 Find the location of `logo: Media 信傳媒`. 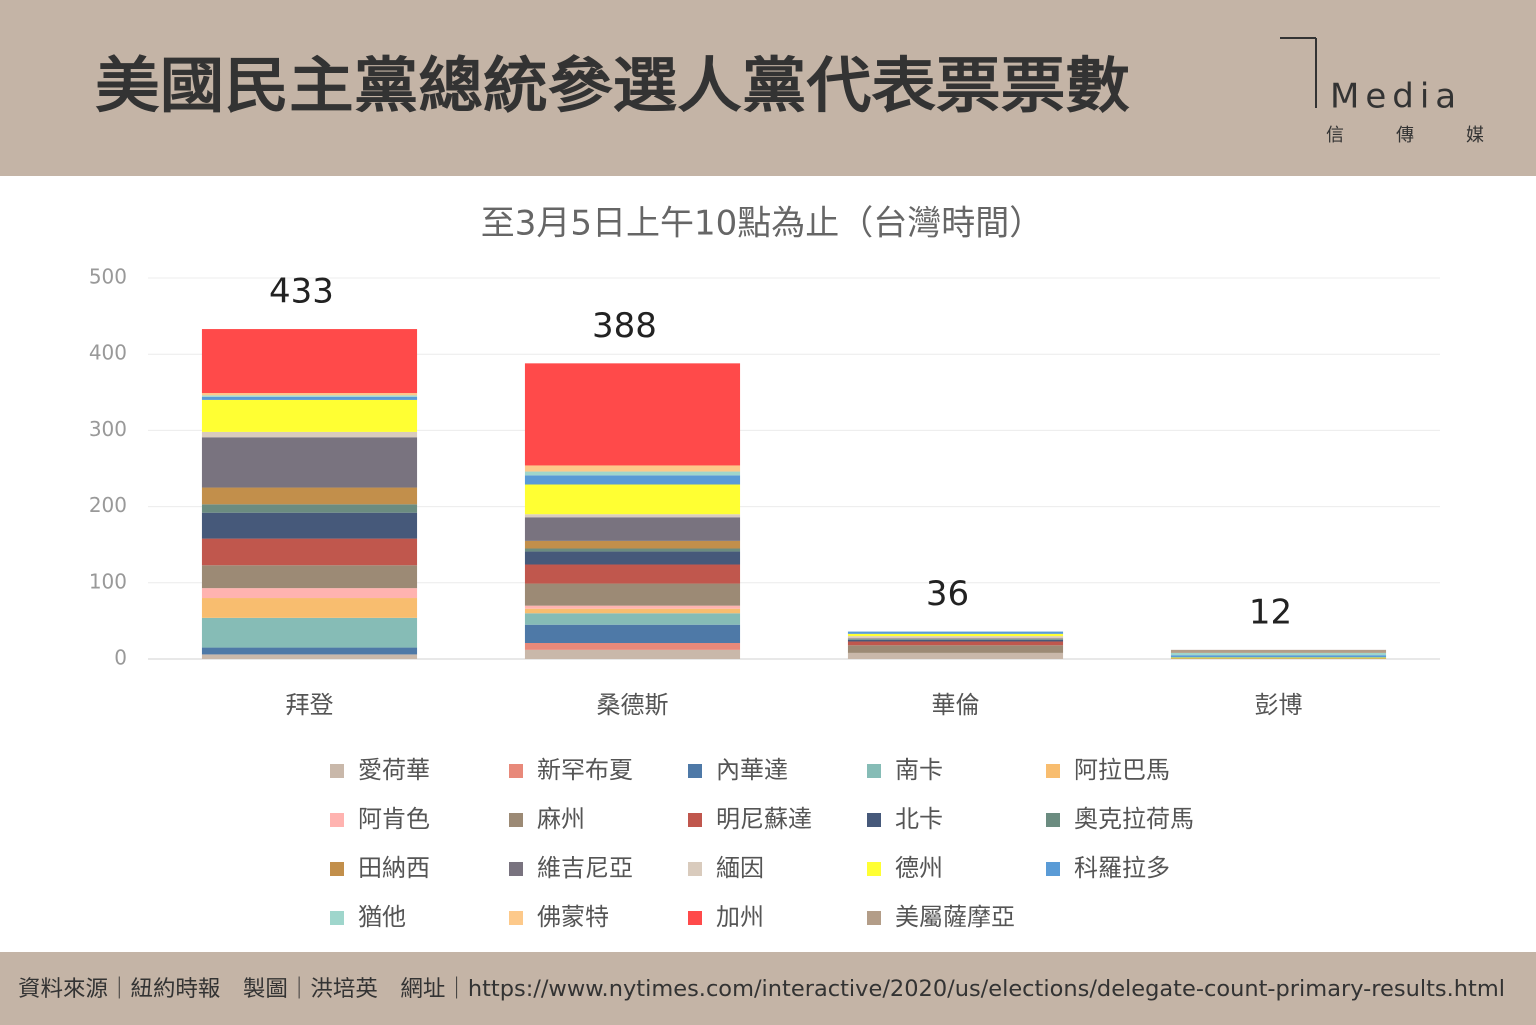

logo: Media 信傳媒 is located at coordinates (1408, 91).